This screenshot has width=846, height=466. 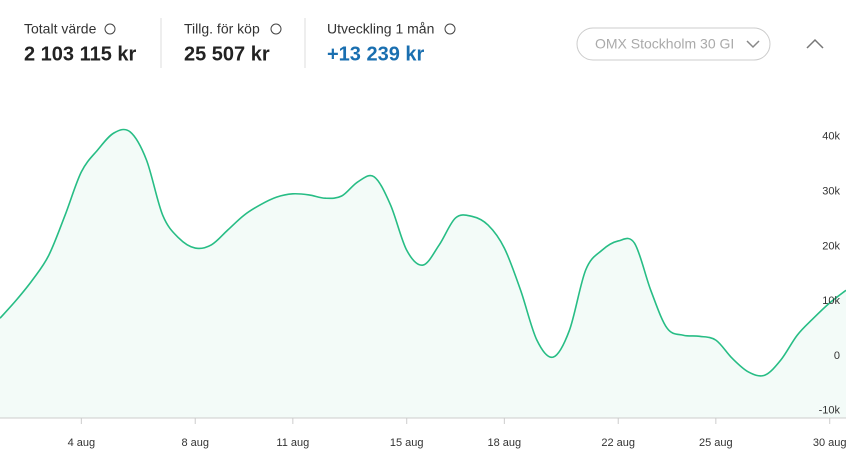 I want to click on stat-value: +13 239 kr, so click(x=376, y=54).